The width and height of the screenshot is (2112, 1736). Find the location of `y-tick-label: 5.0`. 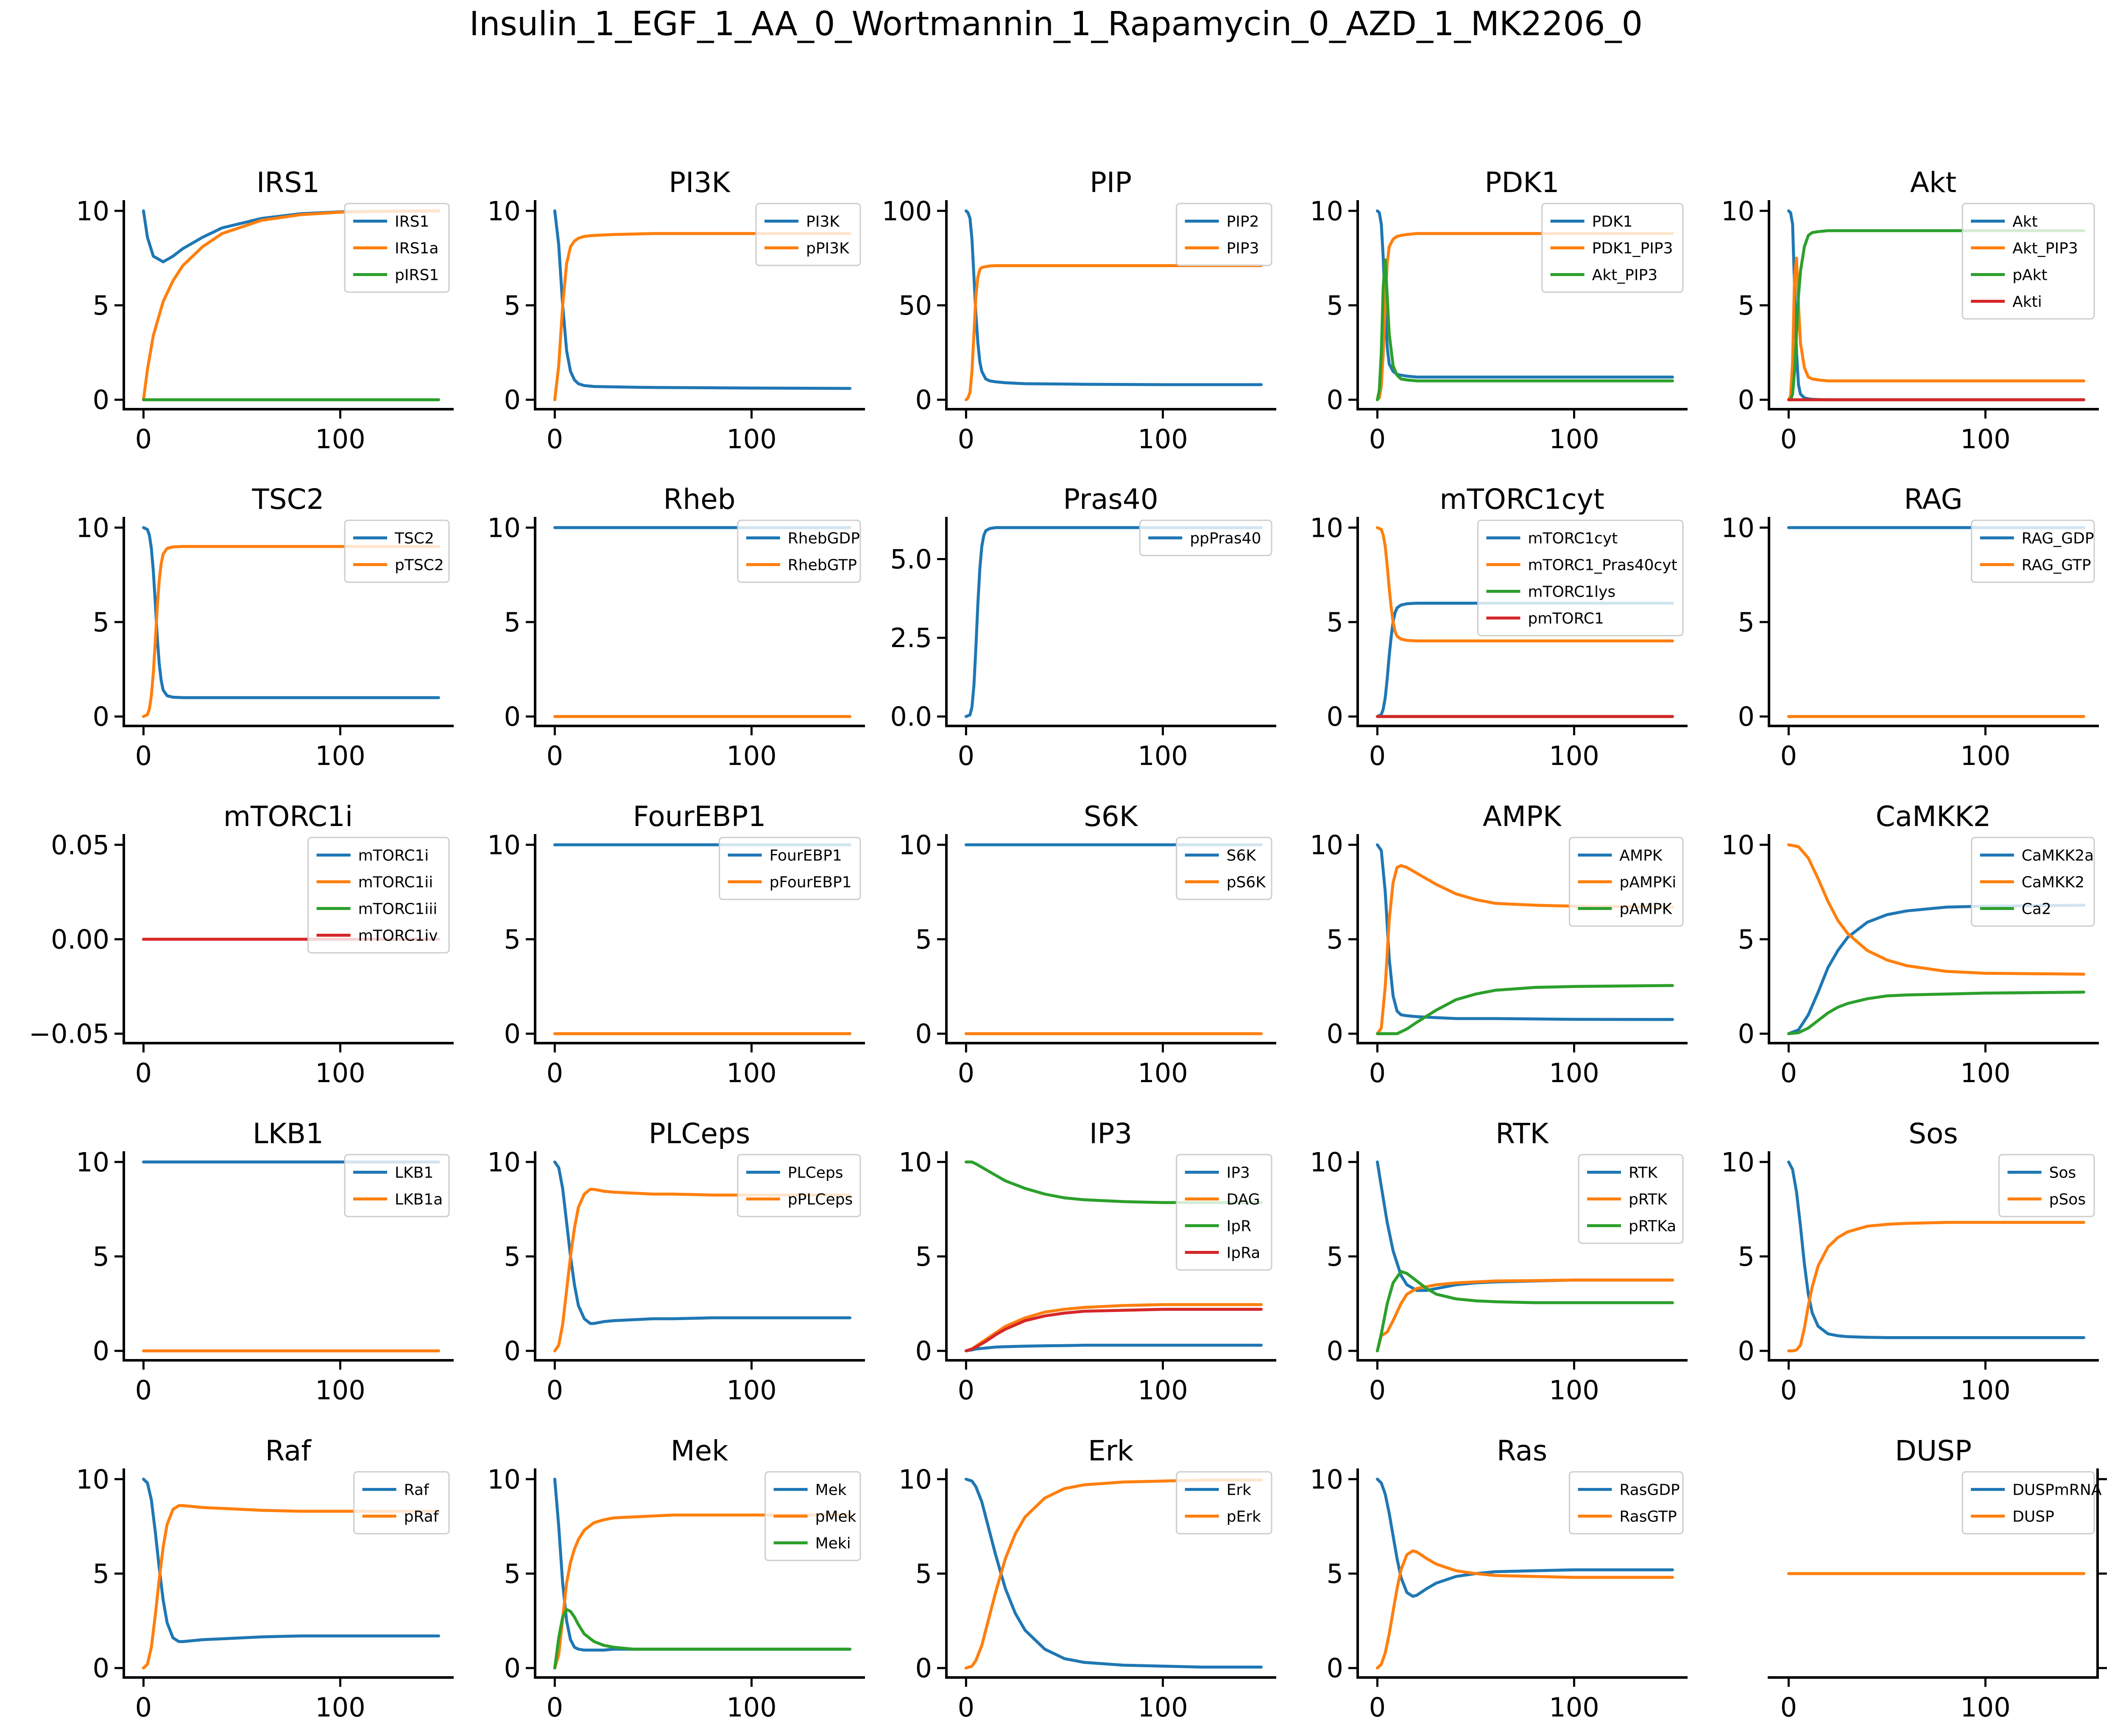

y-tick-label: 5.0 is located at coordinates (911, 559).